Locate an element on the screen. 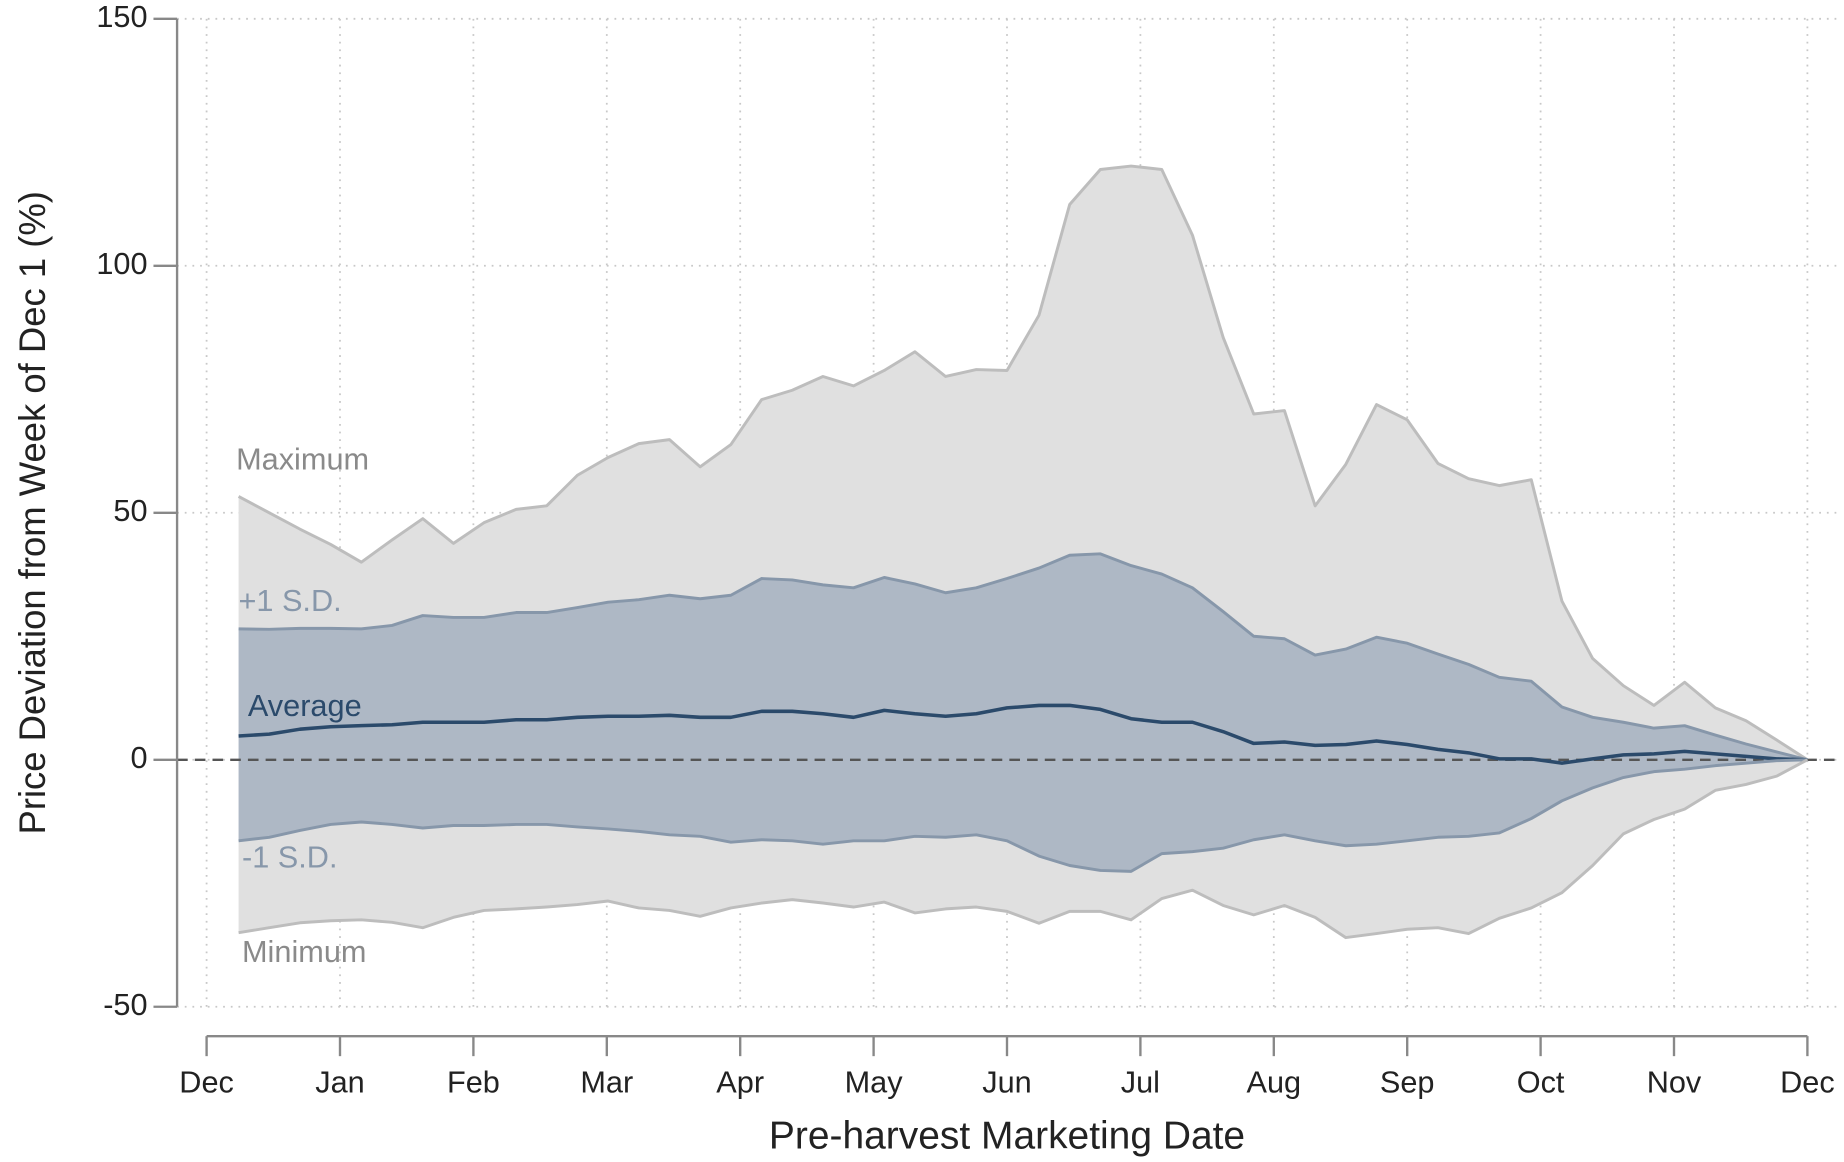  y-tick-label: 150 is located at coordinates (121, 17).